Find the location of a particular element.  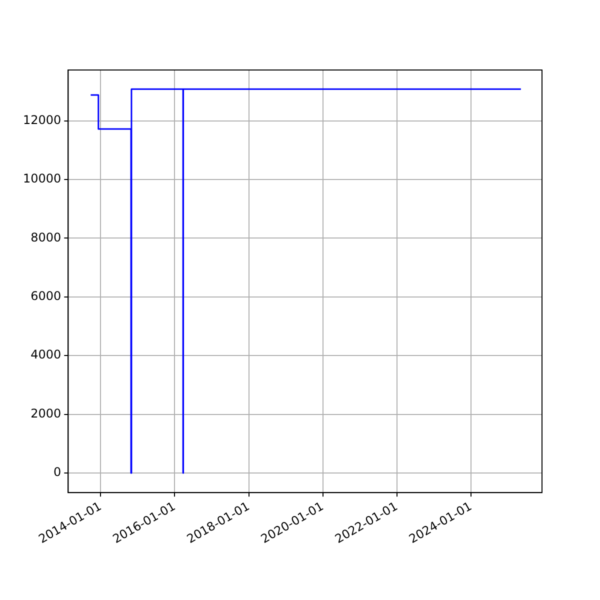

y-tick-label: 12000 is located at coordinates (42, 119).